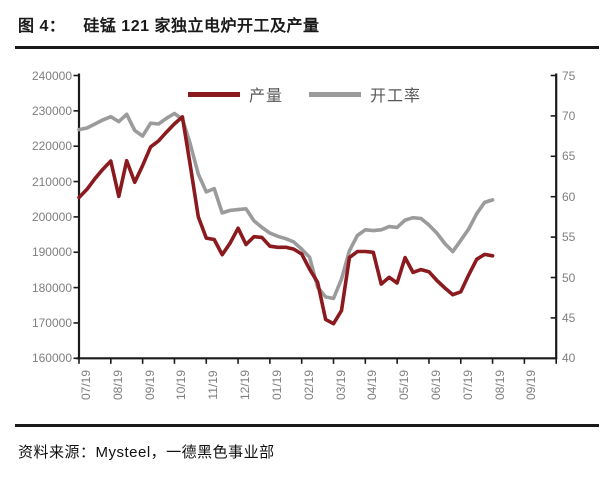 The width and height of the screenshot is (613, 477). I want to click on left-axis-tick-label: 180000, so click(51, 287).